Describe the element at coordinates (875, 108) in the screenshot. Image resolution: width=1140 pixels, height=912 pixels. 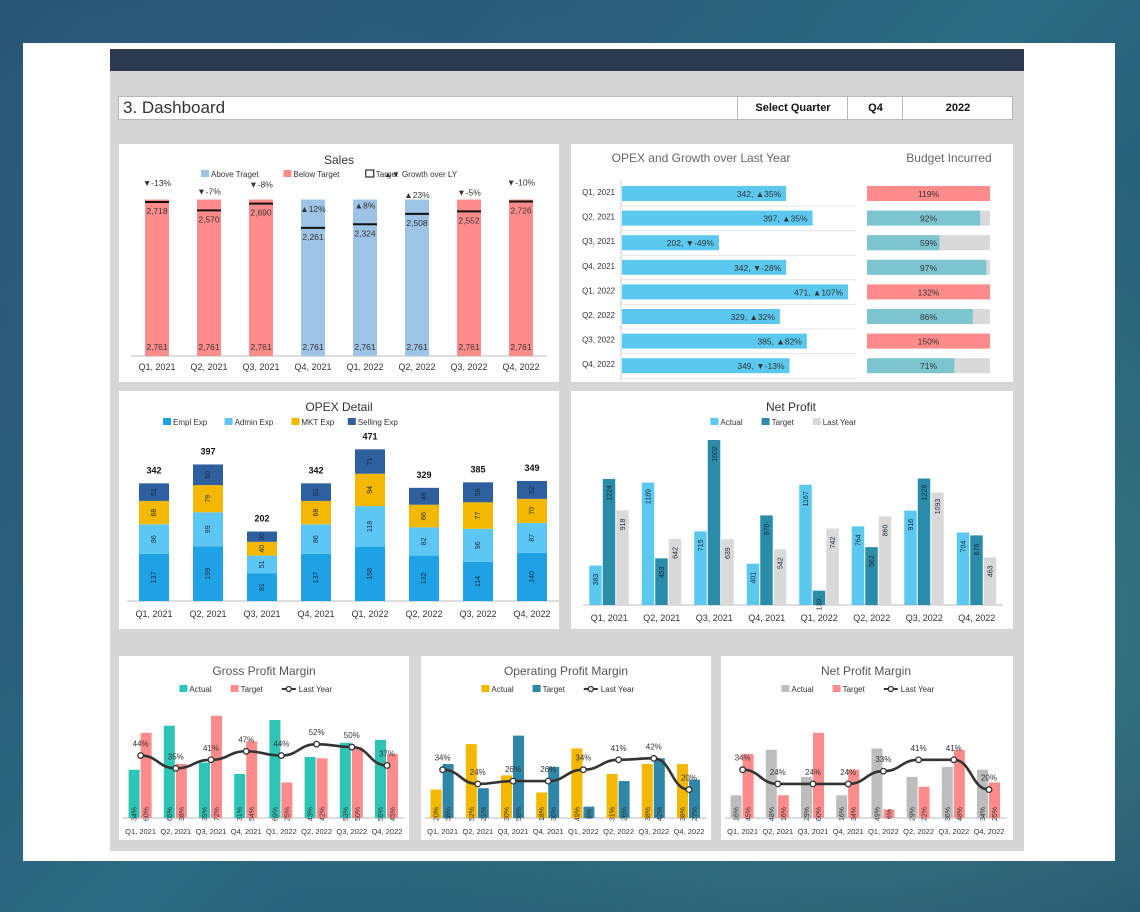
I see `quarter-select: Q4` at that location.